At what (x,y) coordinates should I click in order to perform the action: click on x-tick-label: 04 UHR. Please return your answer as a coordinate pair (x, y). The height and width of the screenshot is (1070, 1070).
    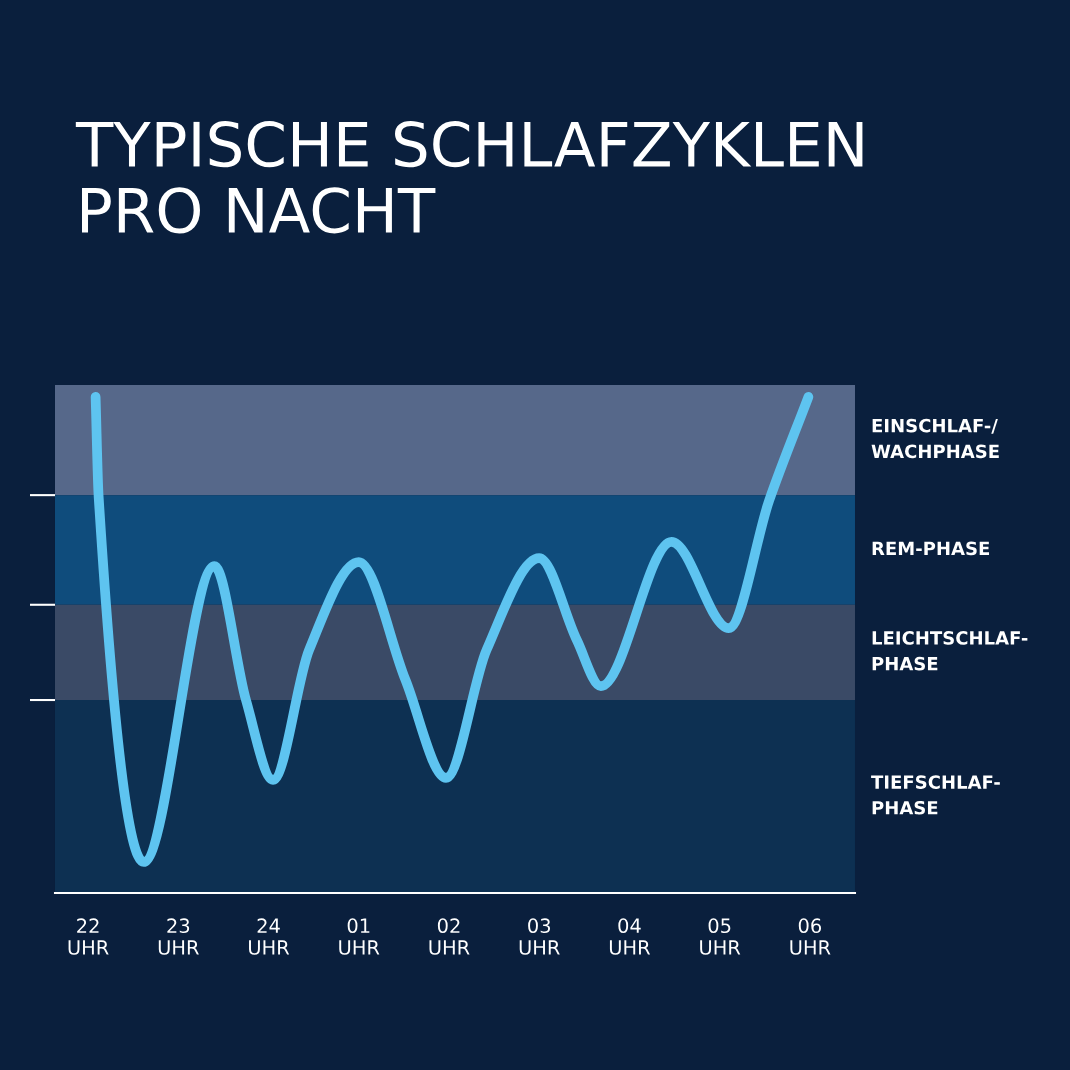
    Looking at the image, I should click on (630, 936).